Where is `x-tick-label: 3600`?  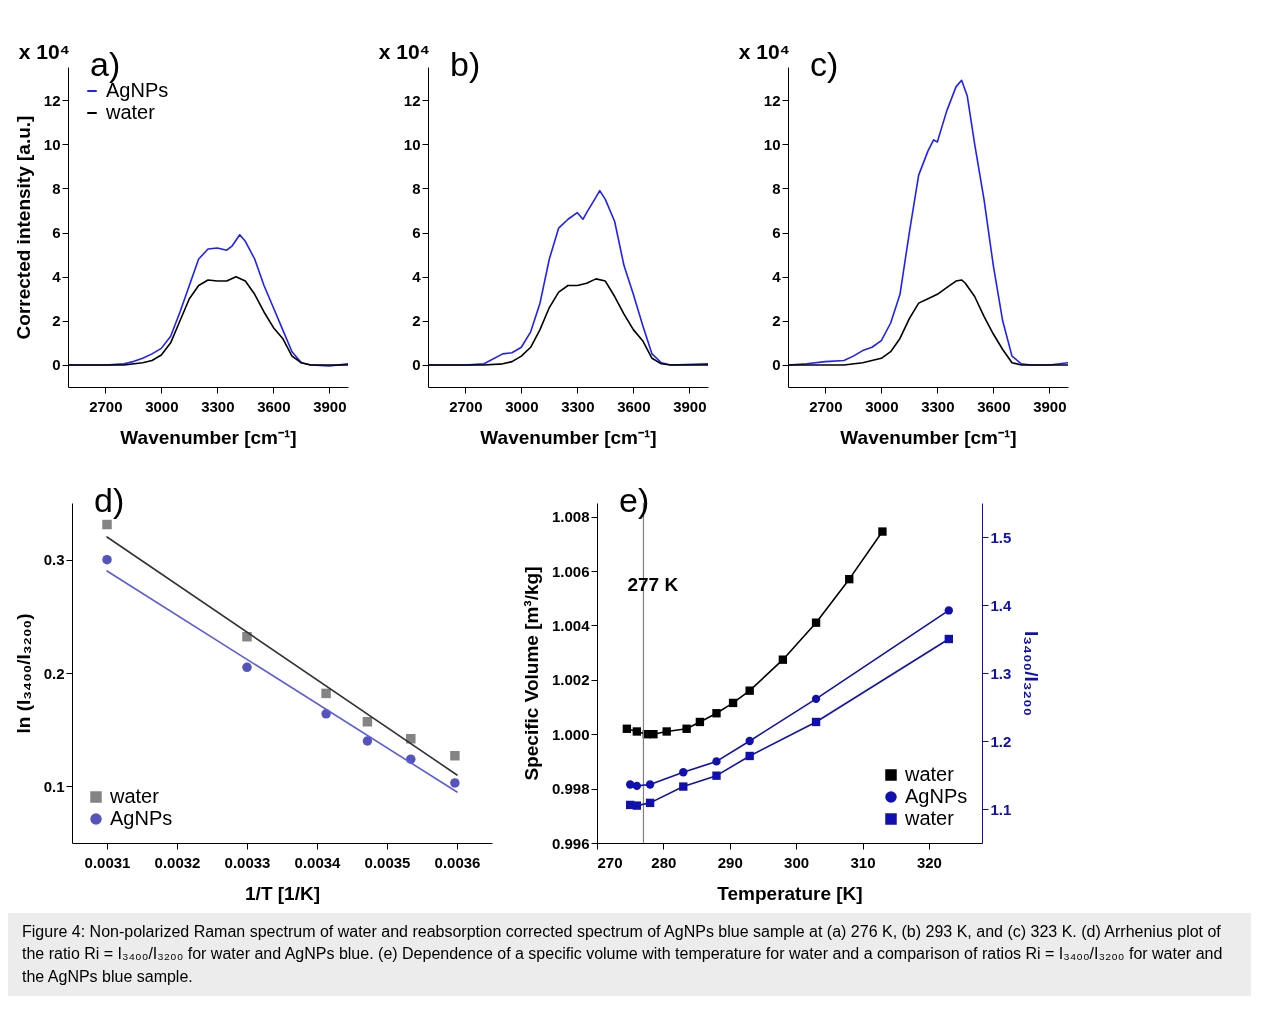 x-tick-label: 3600 is located at coordinates (634, 406).